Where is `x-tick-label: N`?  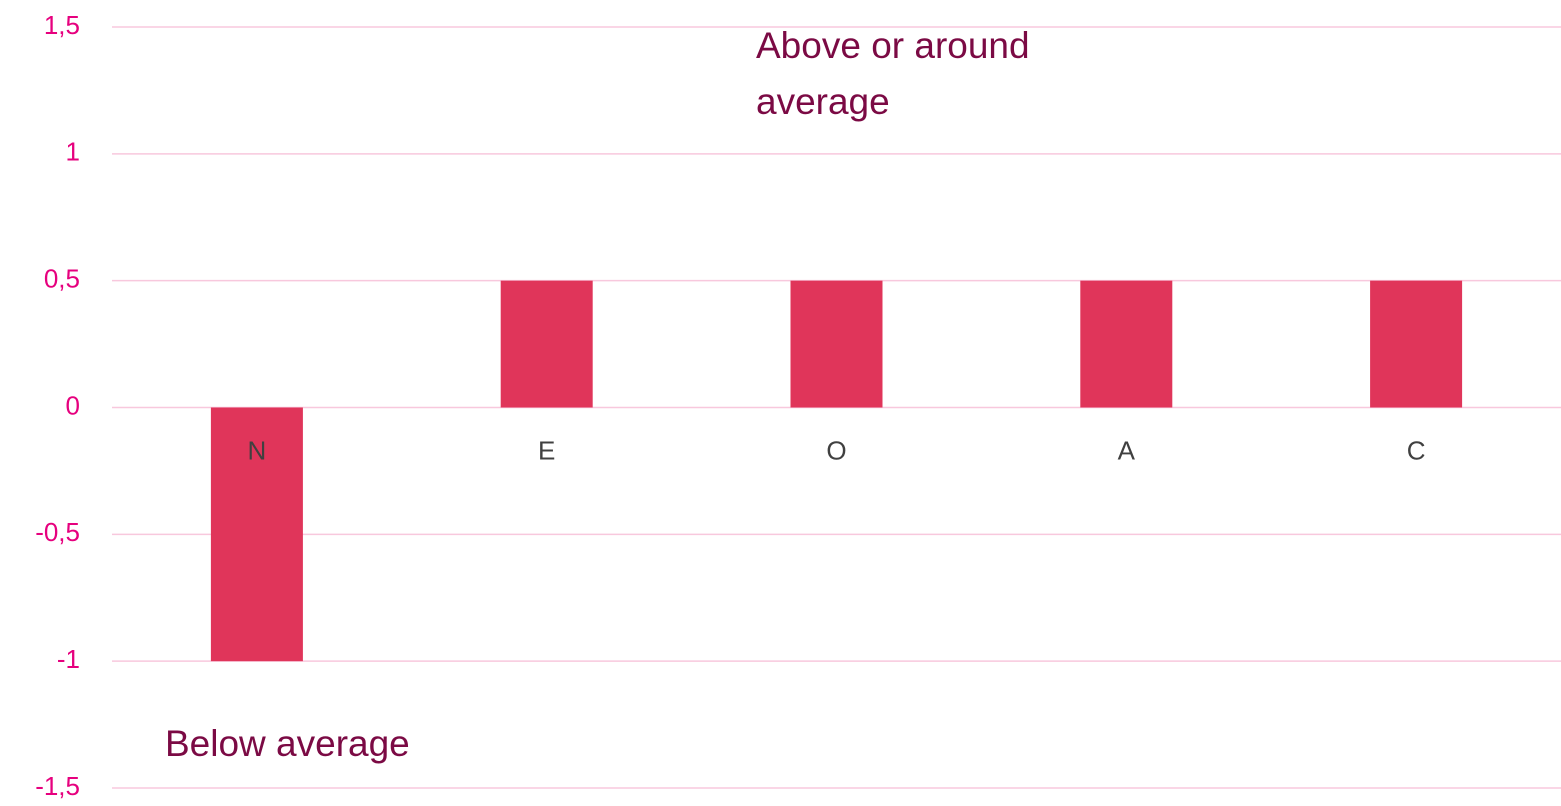 x-tick-label: N is located at coordinates (257, 450).